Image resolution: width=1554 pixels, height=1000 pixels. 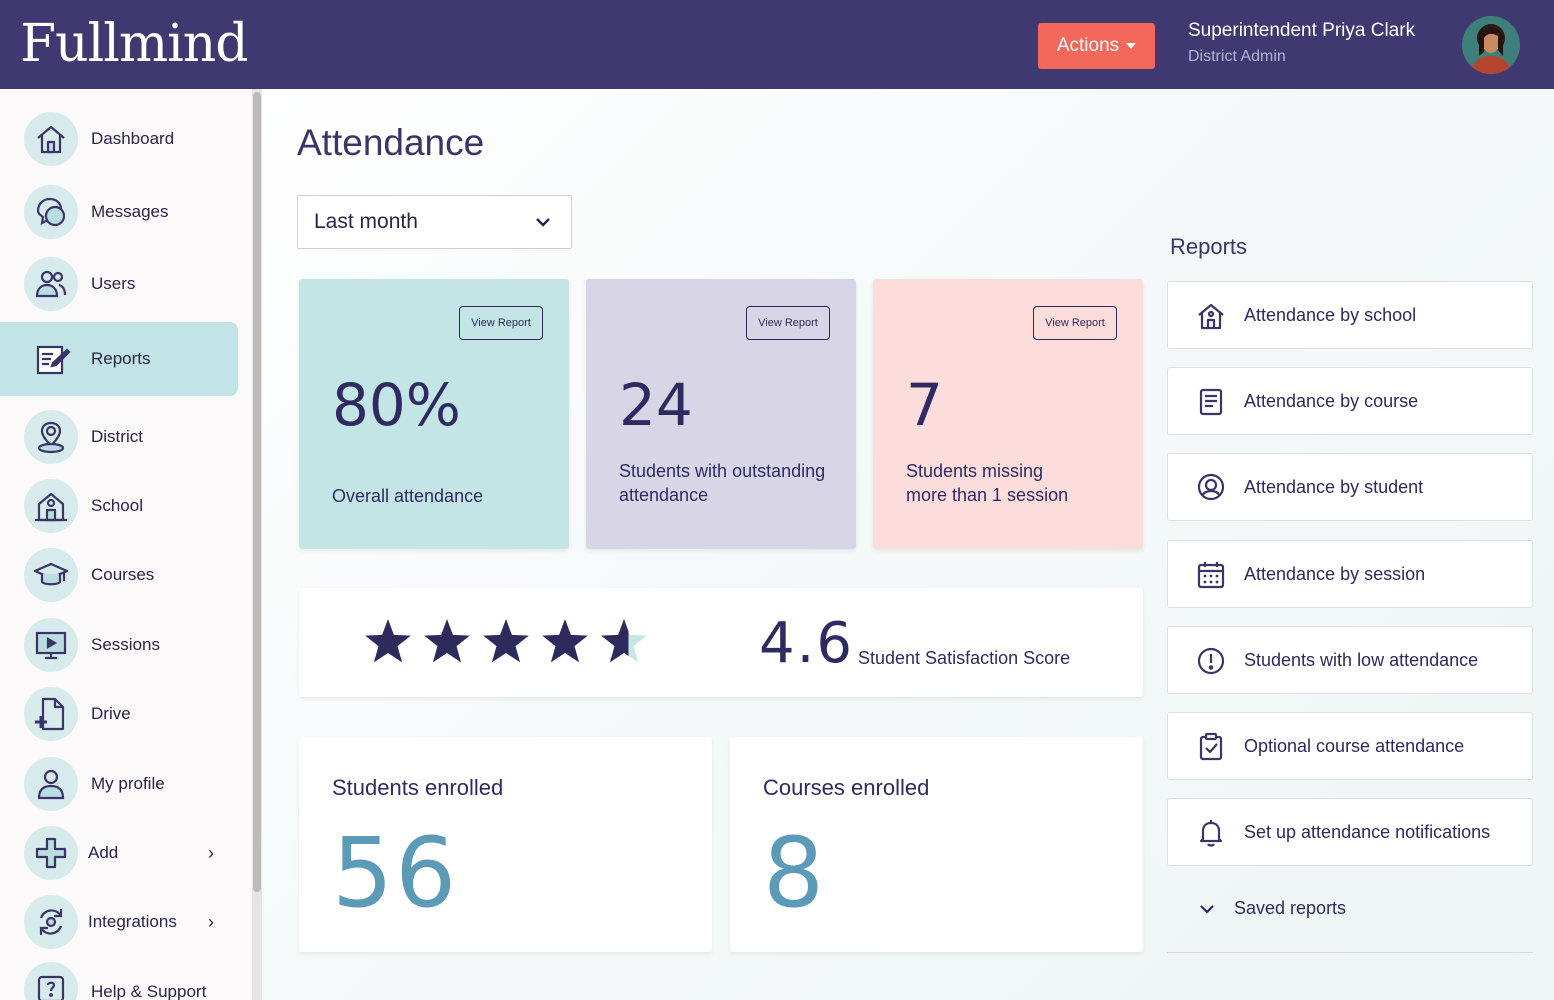 I want to click on sidebar-item-label: Dashboard, so click(x=133, y=138).